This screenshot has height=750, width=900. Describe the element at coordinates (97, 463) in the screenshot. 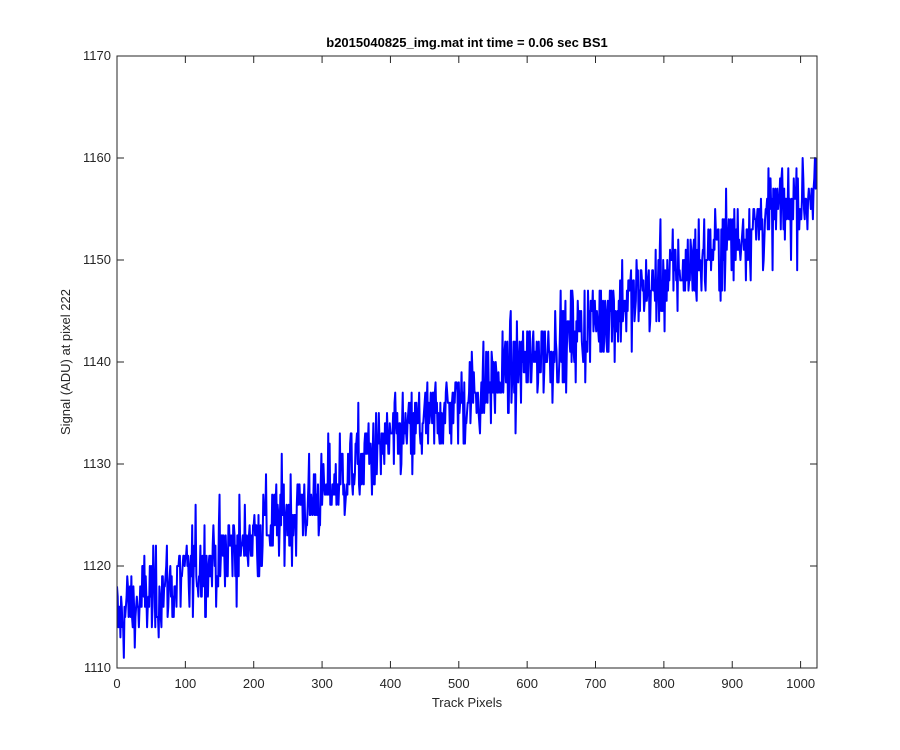

I see `y-tick-label: 1130` at that location.